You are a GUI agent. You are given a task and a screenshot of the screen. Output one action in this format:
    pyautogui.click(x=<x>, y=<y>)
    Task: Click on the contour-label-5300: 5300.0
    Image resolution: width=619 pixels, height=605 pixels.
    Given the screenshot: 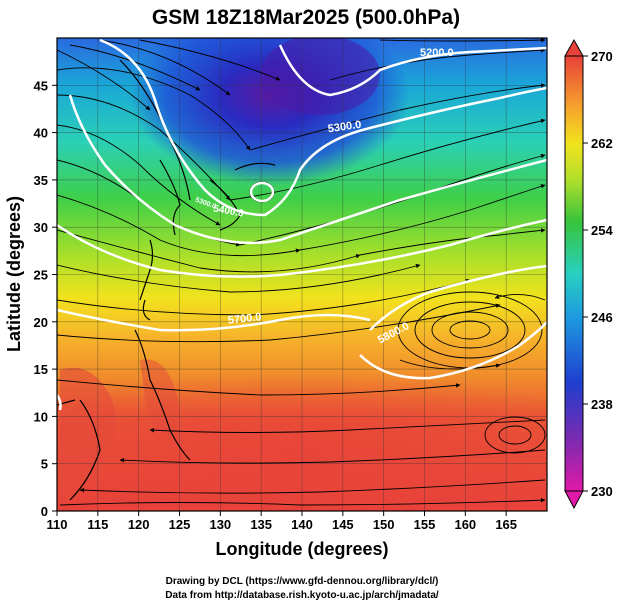 What is the action you would take?
    pyautogui.click(x=344, y=127)
    